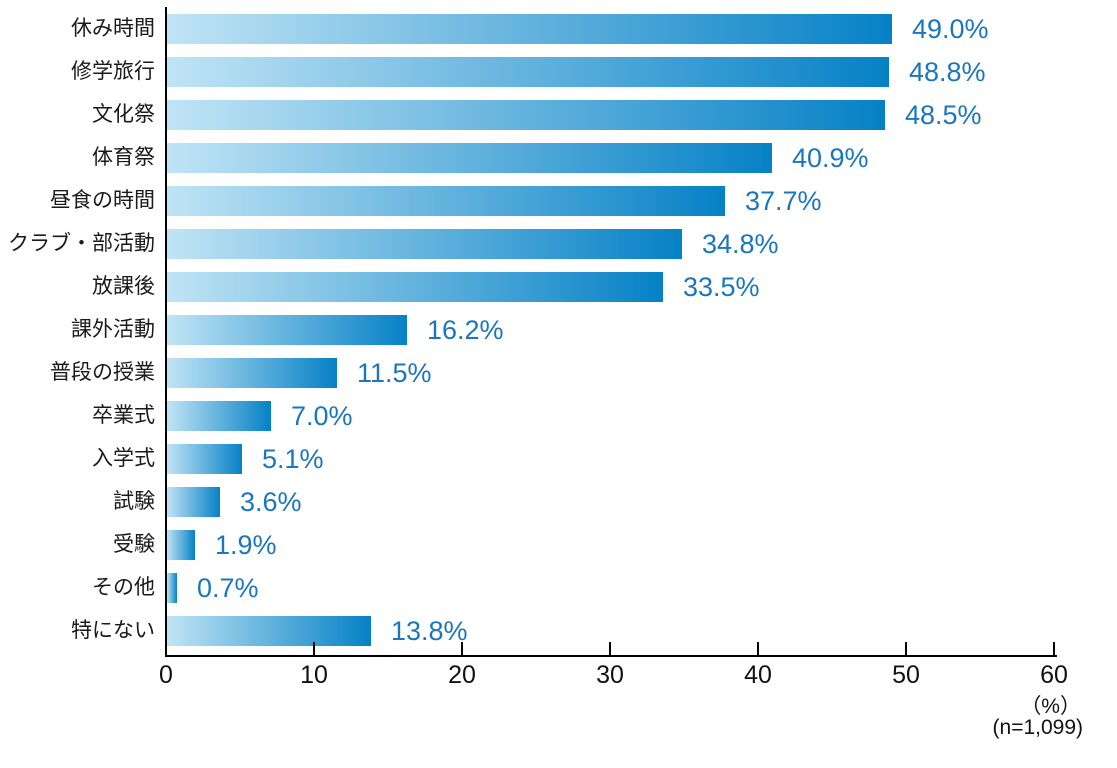 The image size is (1117, 768). Describe the element at coordinates (830, 158) in the screenshot. I see `value-label: 40.9%` at that location.